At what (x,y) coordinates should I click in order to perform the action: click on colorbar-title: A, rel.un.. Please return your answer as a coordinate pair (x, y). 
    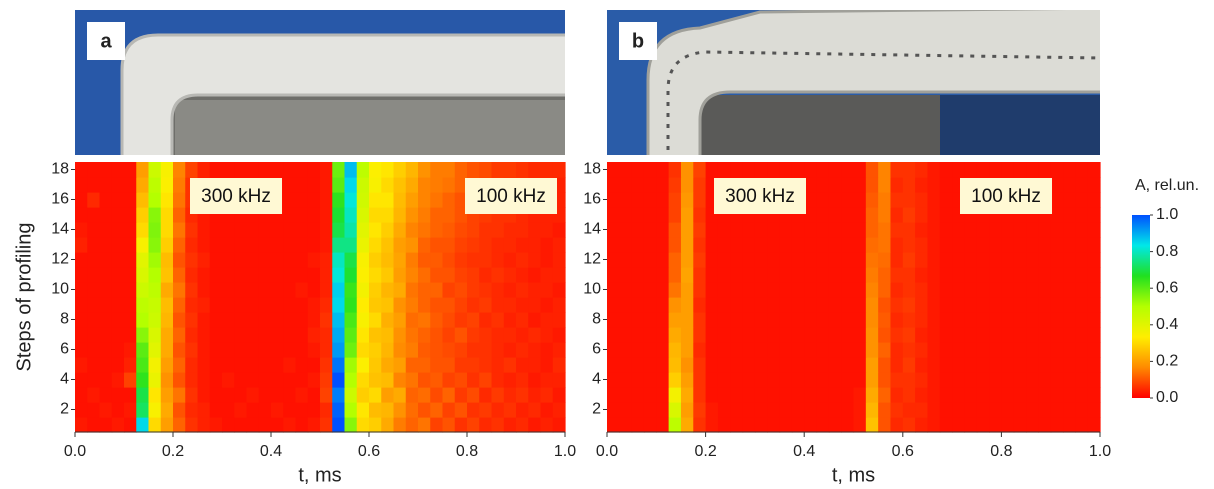
    Looking at the image, I should click on (1167, 185).